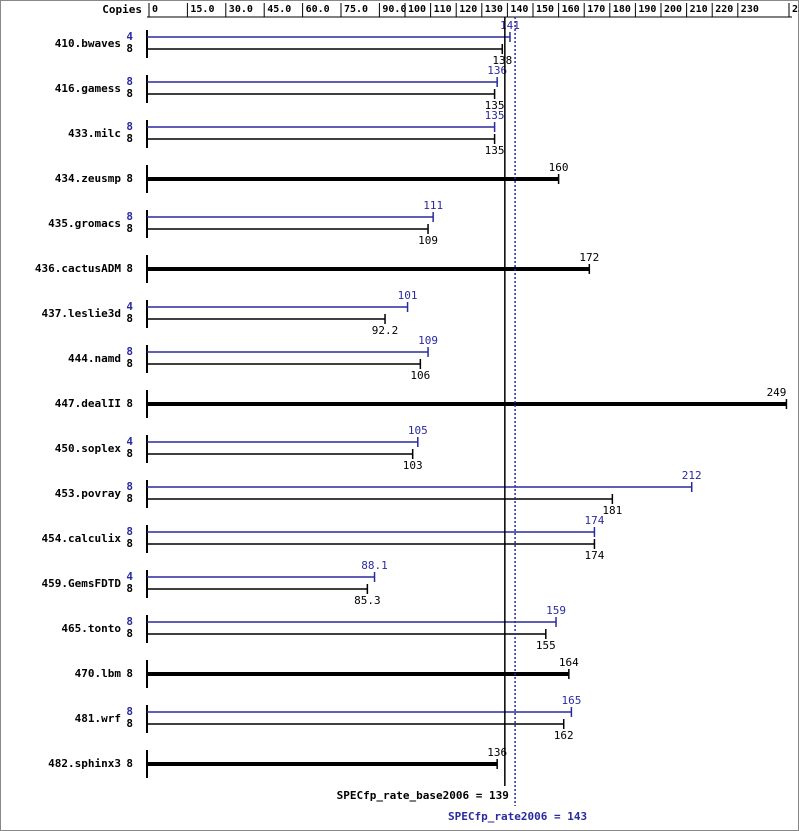  Describe the element at coordinates (84, 223) in the screenshot. I see `category-label: 435.gromacs` at that location.